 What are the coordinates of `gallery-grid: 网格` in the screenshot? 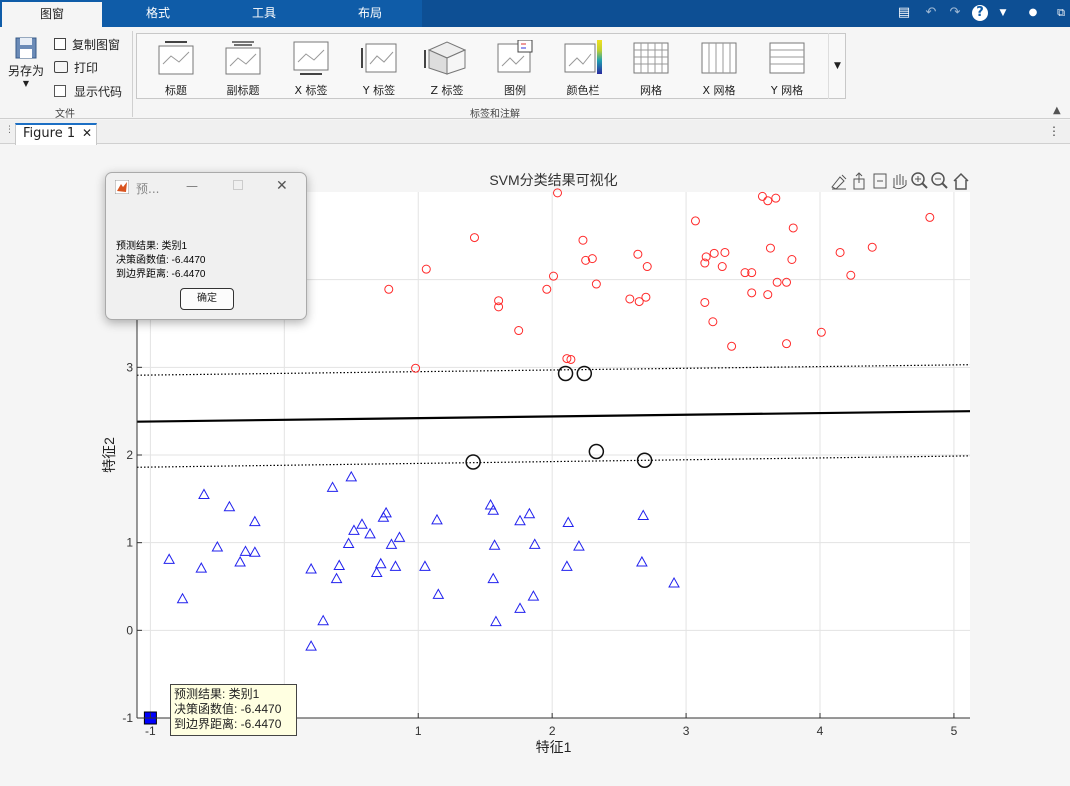 It's located at (651, 67).